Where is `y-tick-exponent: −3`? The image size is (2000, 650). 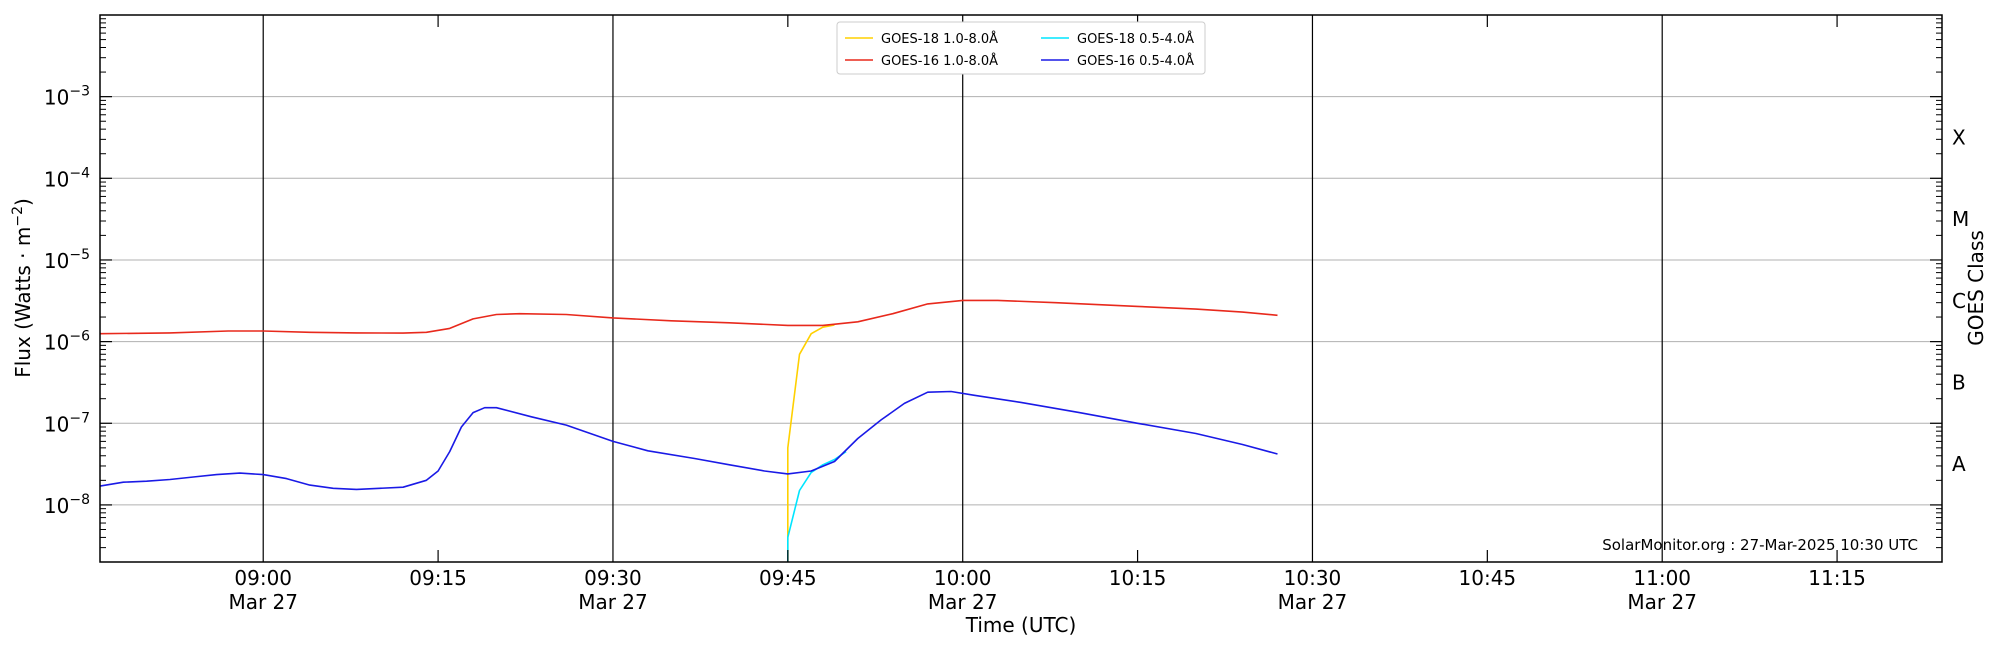
y-tick-exponent: −3 is located at coordinates (79, 92).